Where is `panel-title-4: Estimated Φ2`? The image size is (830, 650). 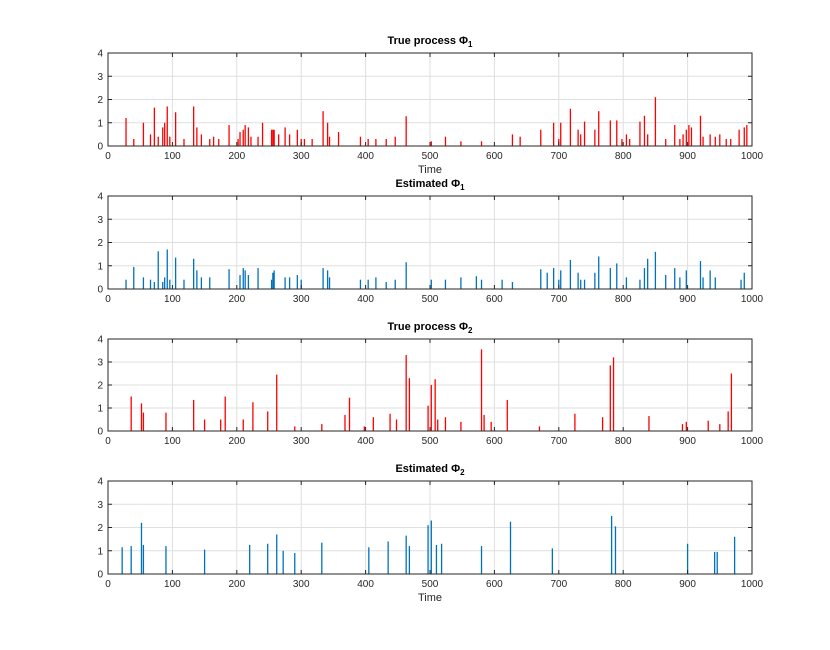 panel-title-4: Estimated Φ2 is located at coordinates (430, 470).